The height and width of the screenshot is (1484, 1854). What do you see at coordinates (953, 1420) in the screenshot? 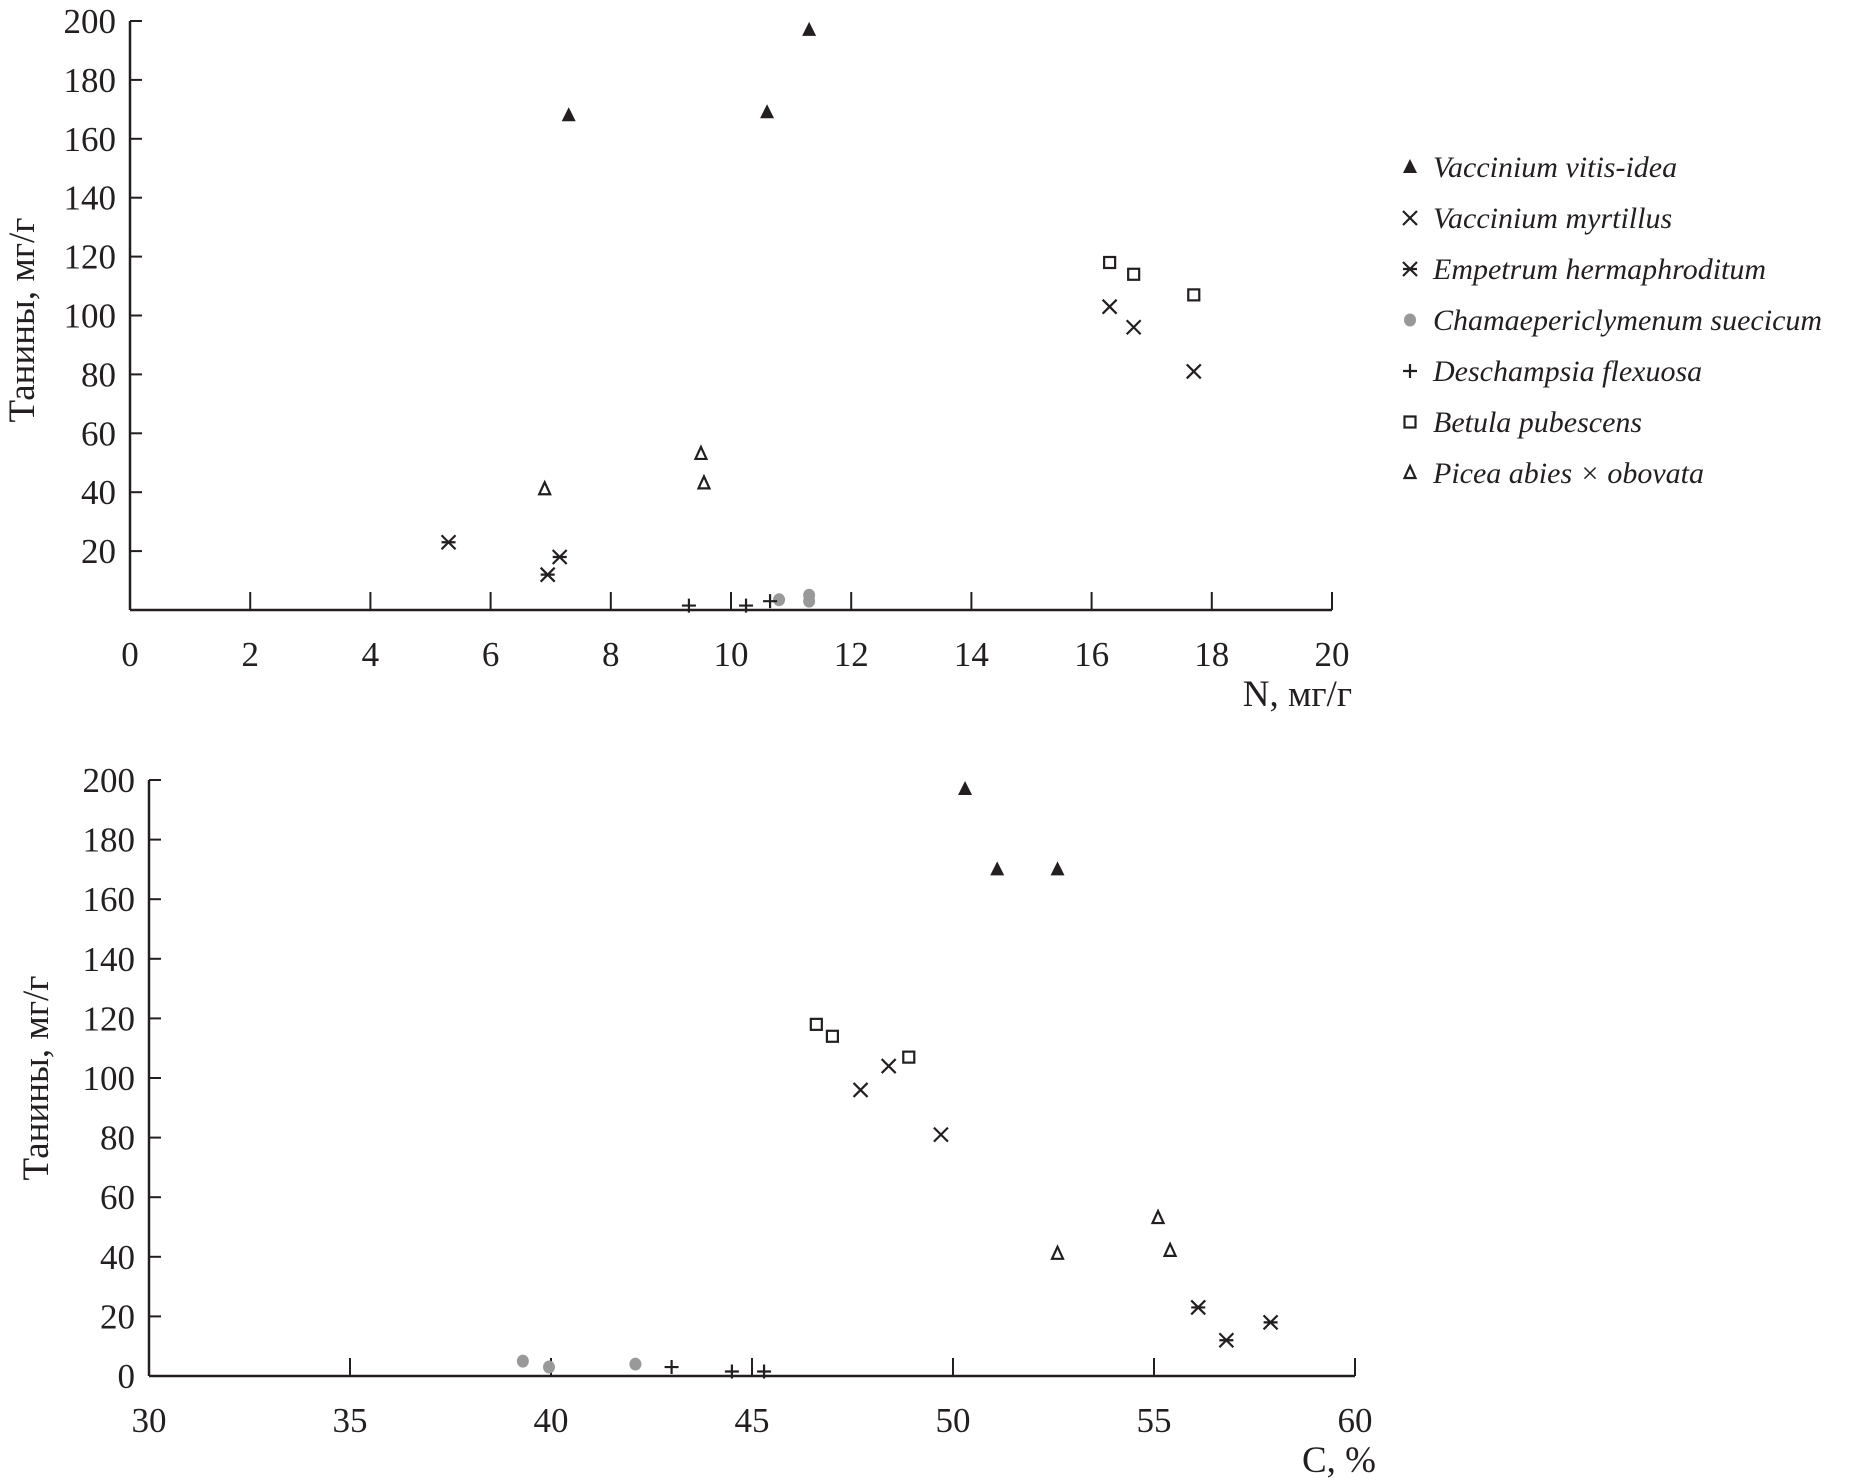
I see `x-tick-label: 50` at bounding box center [953, 1420].